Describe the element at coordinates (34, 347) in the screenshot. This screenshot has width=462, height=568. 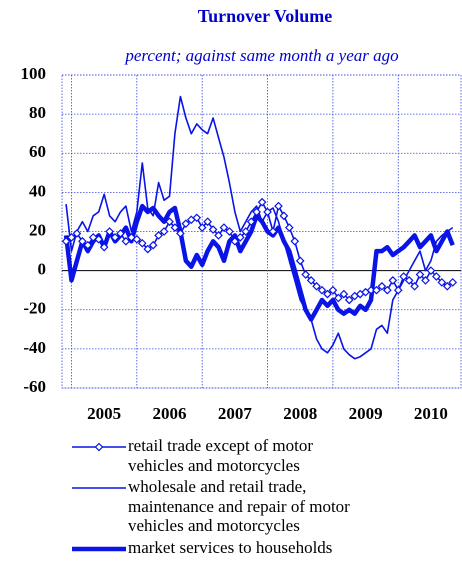
I see `y-tick-label: -40` at that location.